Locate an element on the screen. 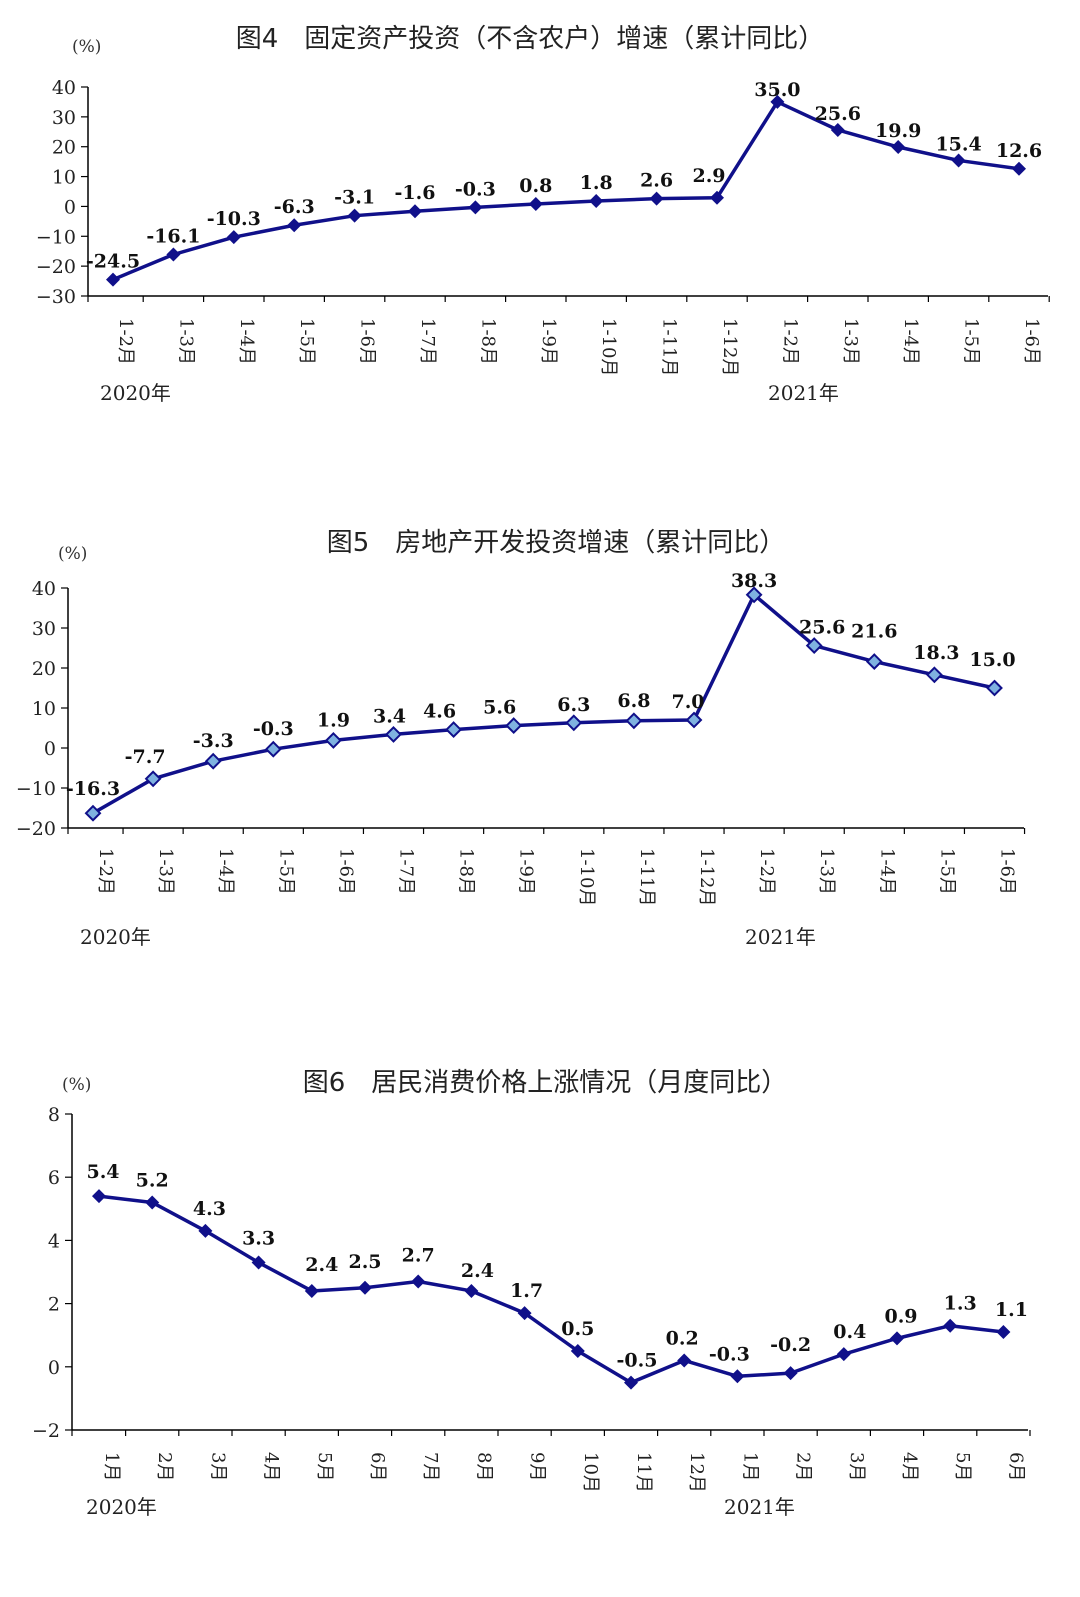 The width and height of the screenshot is (1080, 1597). chart1-series-line is located at coordinates (566, 191).